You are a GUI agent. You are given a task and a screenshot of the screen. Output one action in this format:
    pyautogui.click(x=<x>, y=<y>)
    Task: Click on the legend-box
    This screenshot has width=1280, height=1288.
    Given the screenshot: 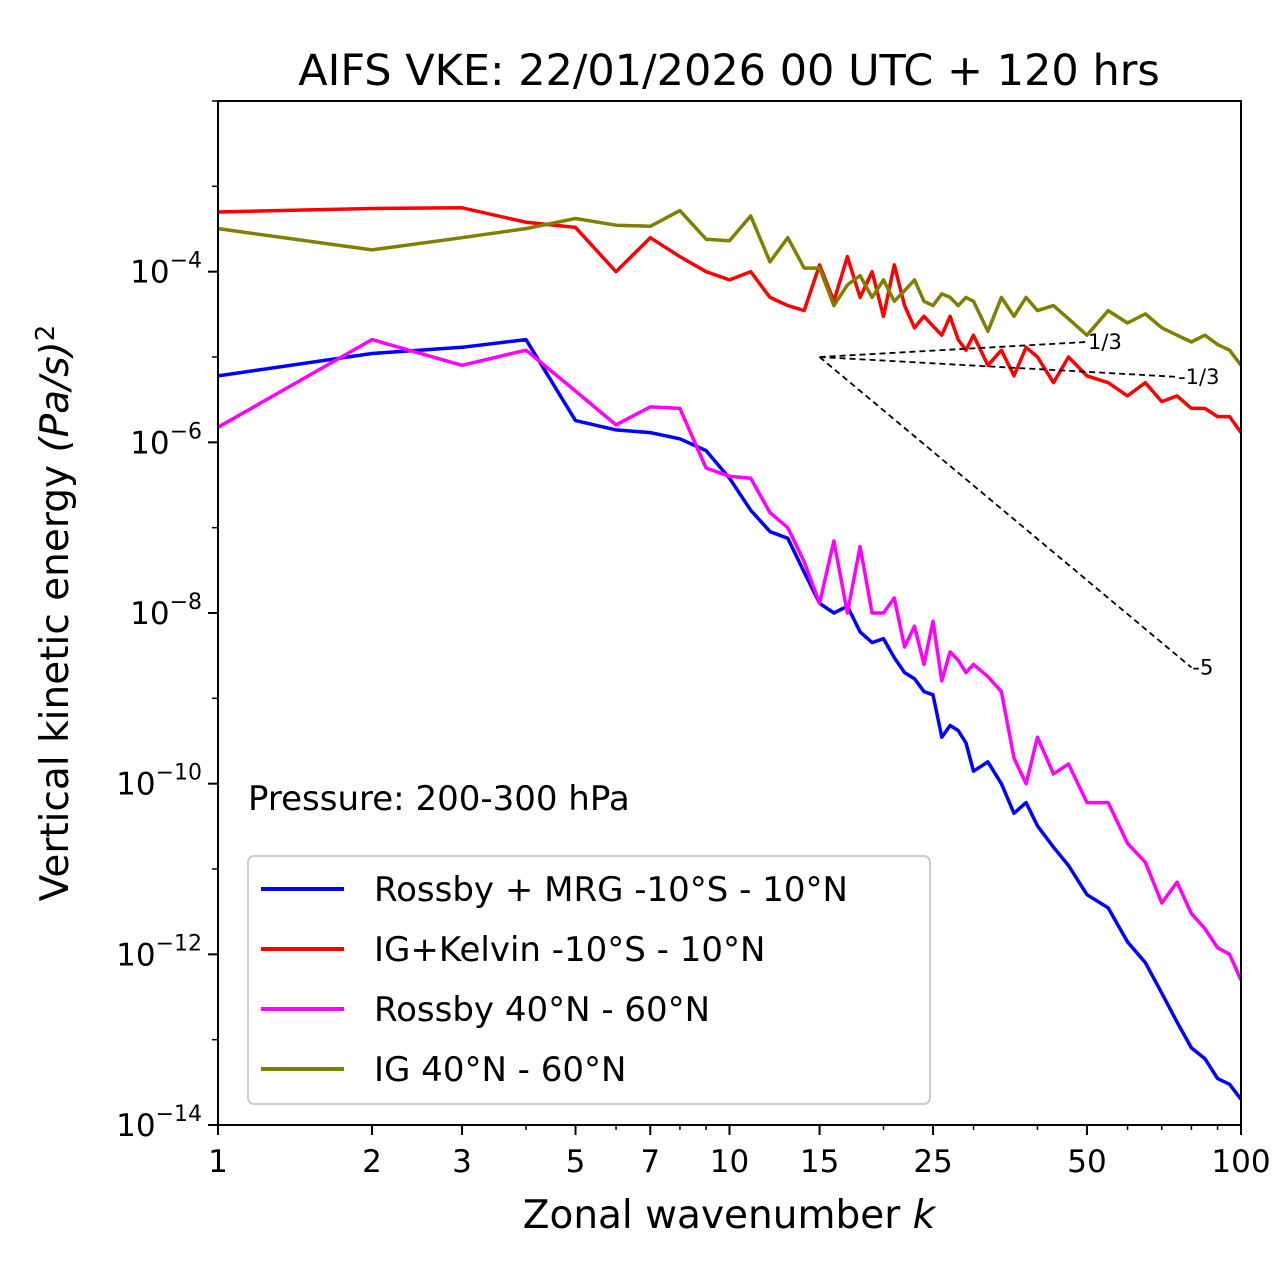 What is the action you would take?
    pyautogui.click(x=589, y=980)
    